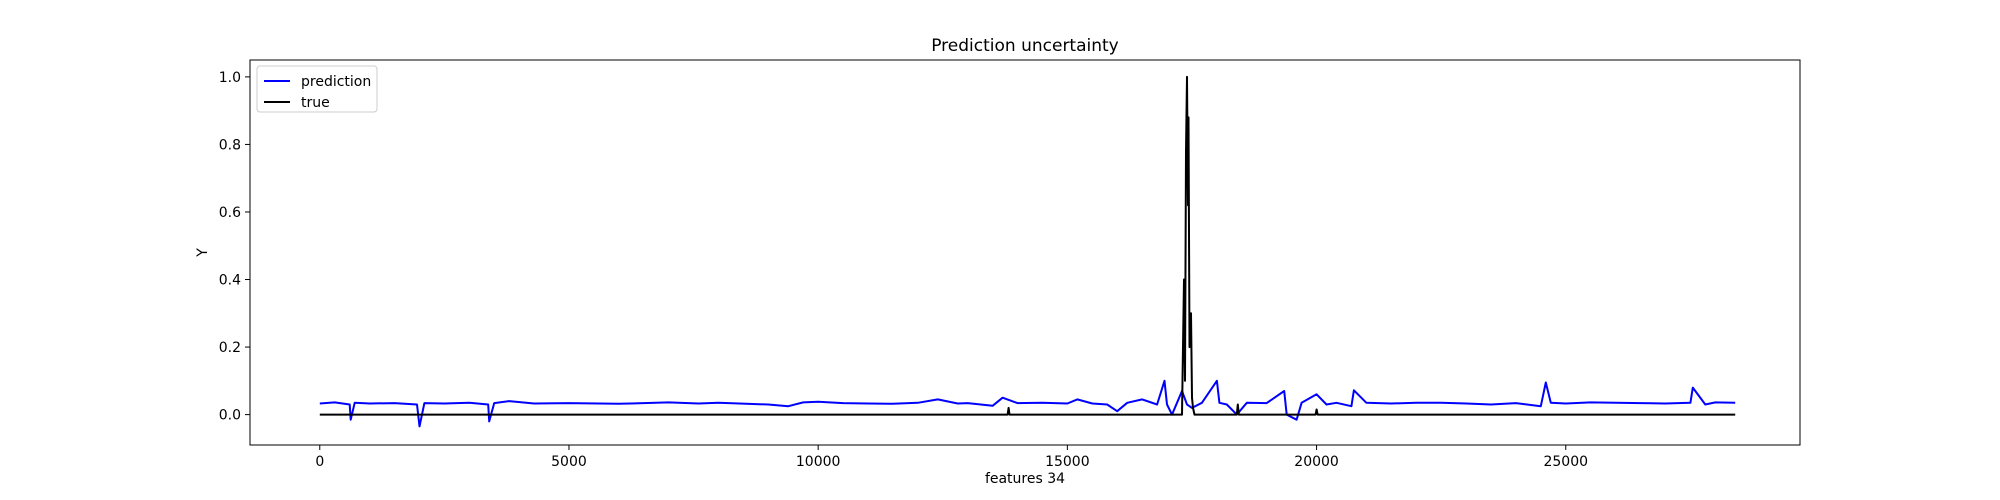 The width and height of the screenshot is (2000, 500). Describe the element at coordinates (203, 253) in the screenshot. I see `y-axis-label: Y` at that location.